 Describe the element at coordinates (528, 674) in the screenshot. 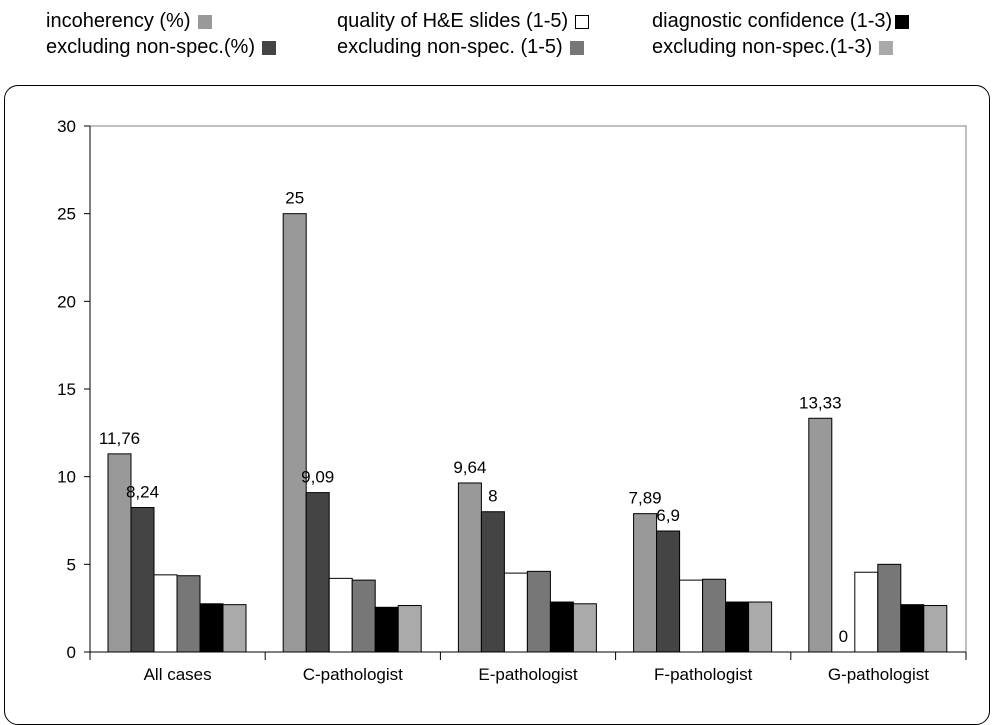

I see `x-tick-label: E-pathologist` at that location.